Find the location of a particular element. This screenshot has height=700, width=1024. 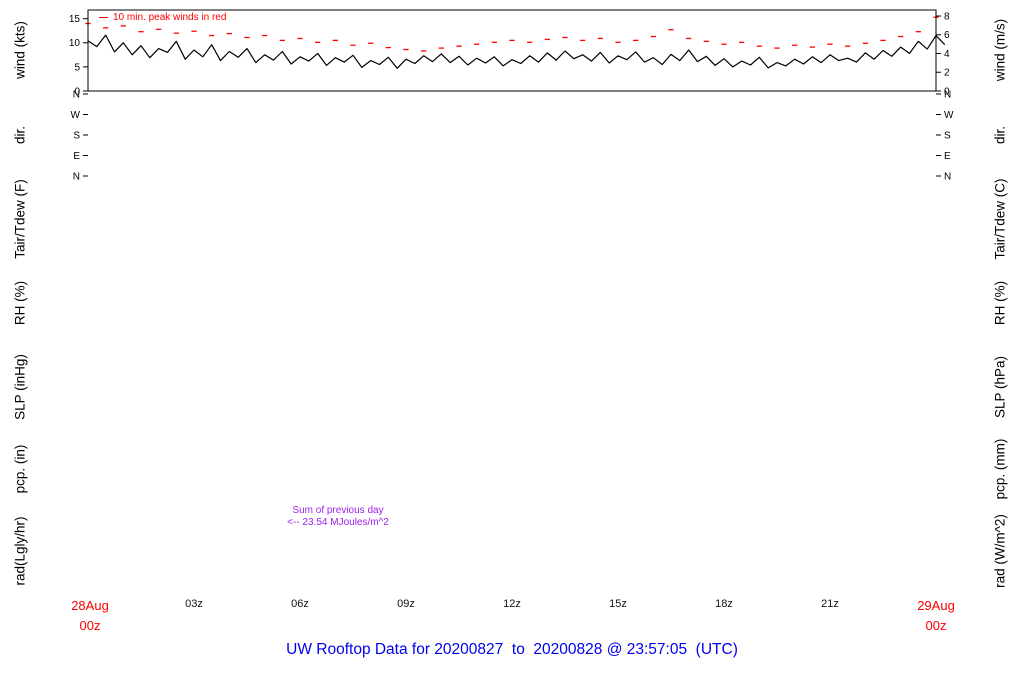

y-tick-label-right: E is located at coordinates (947, 156).